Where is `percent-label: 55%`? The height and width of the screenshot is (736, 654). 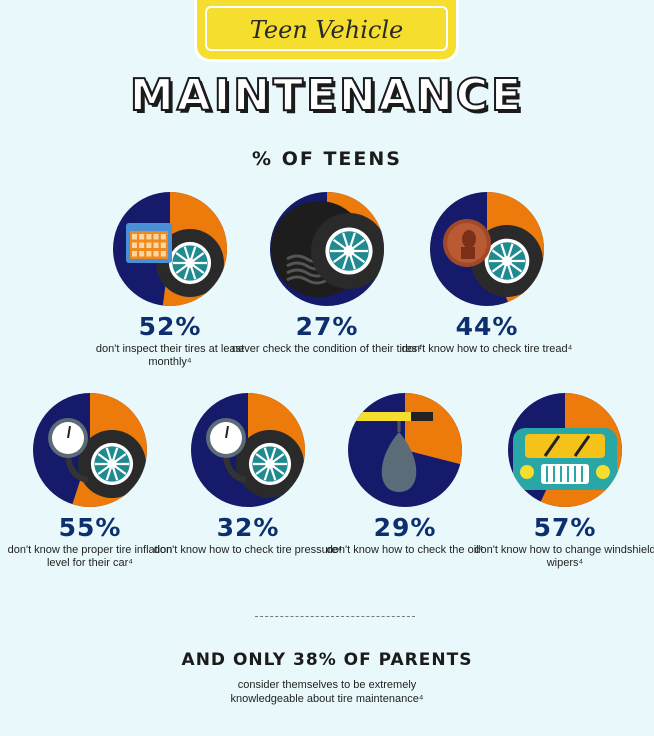 percent-label: 55% is located at coordinates (90, 527).